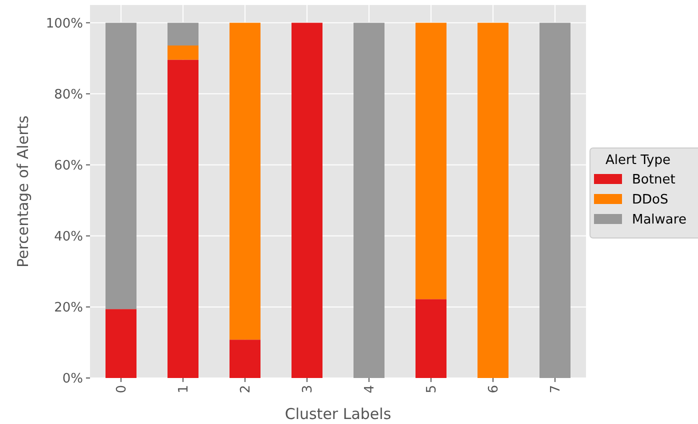 Image resolution: width=698 pixels, height=424 pixels. Describe the element at coordinates (432, 389) in the screenshot. I see `x-tick-label: 5` at that location.